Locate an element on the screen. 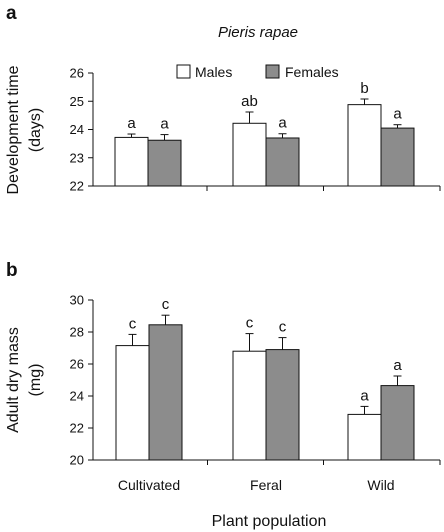  y-tick-label: 23 is located at coordinates (77, 157).